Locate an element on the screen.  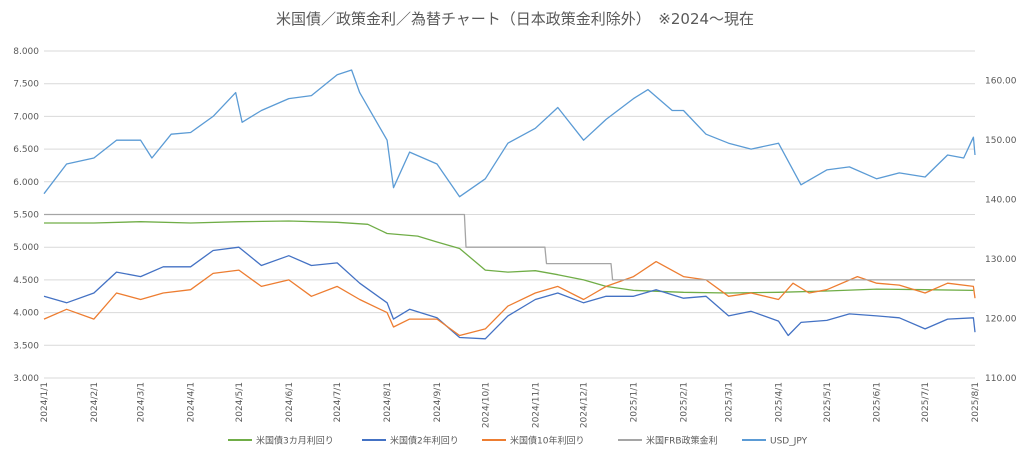
x-axis-tick-label: 2025/6/1 is located at coordinates (878, 402).